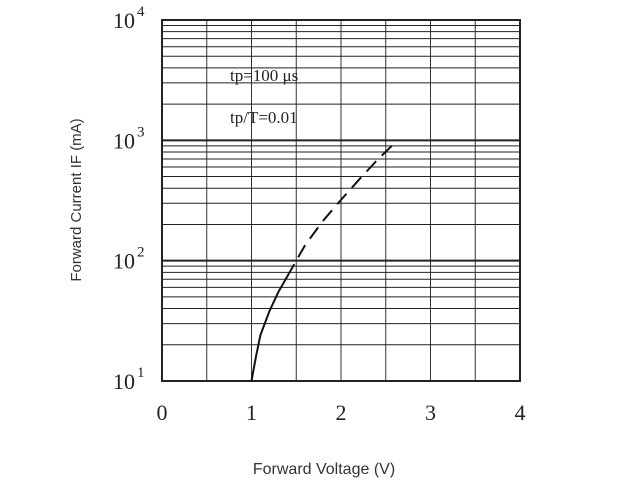  I want to click on data-layer, so click(323, 262).